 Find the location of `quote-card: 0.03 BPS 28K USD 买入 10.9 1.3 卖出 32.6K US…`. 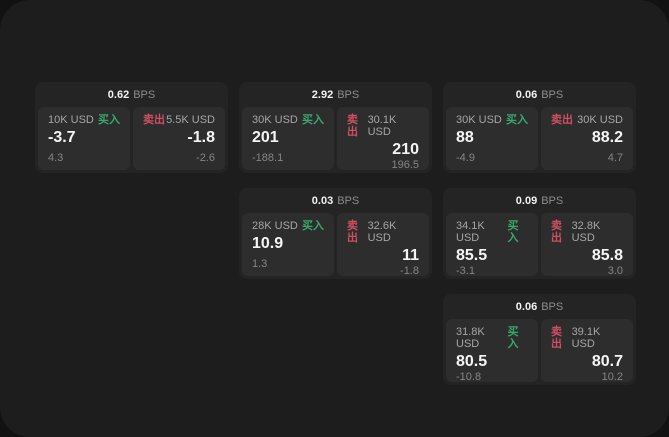

quote-card: 0.03 BPS 28K USD 买入 10.9 1.3 卖出 32.6K US… is located at coordinates (335, 233).